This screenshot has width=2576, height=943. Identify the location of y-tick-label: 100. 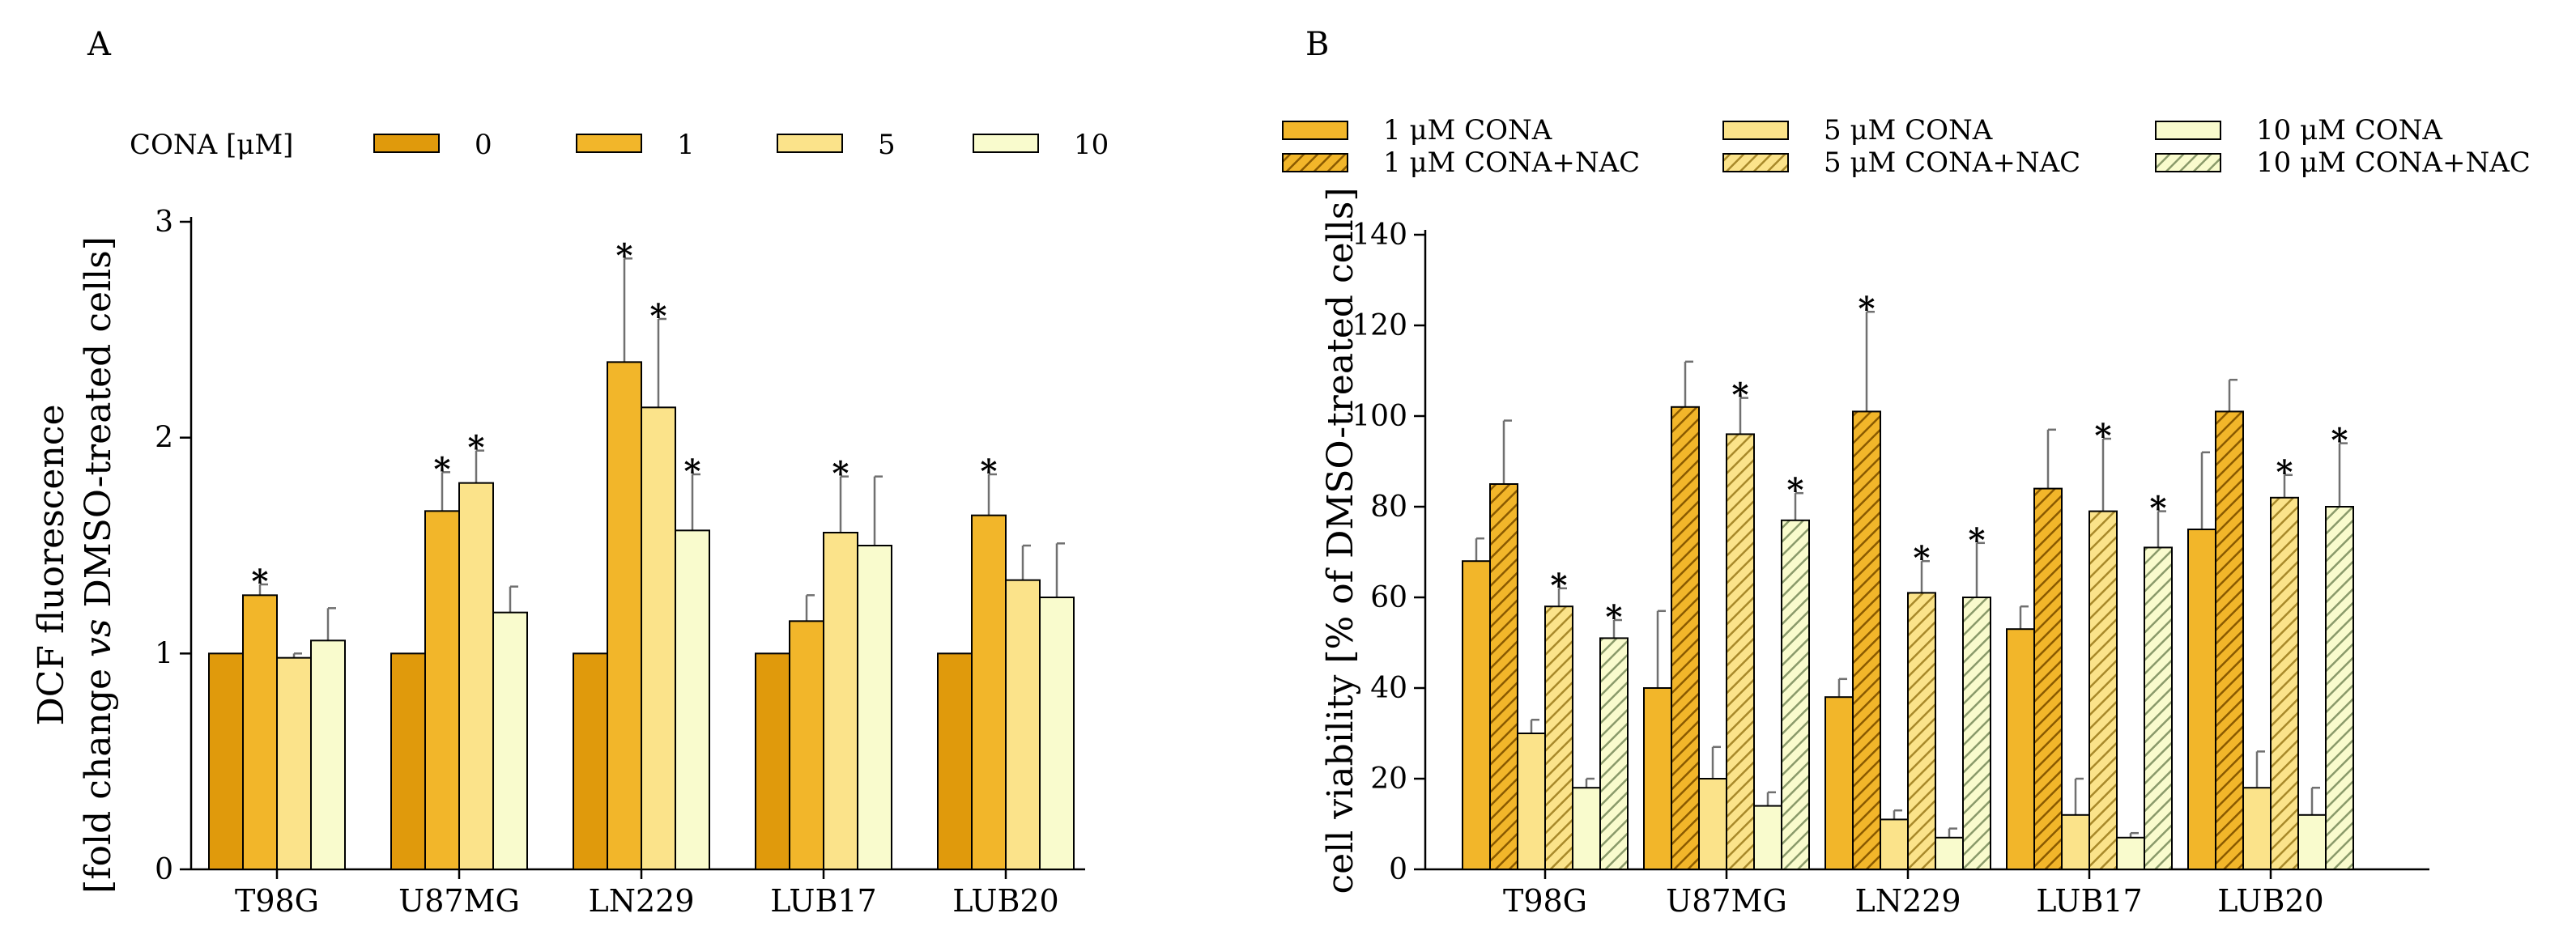
(1379, 416).